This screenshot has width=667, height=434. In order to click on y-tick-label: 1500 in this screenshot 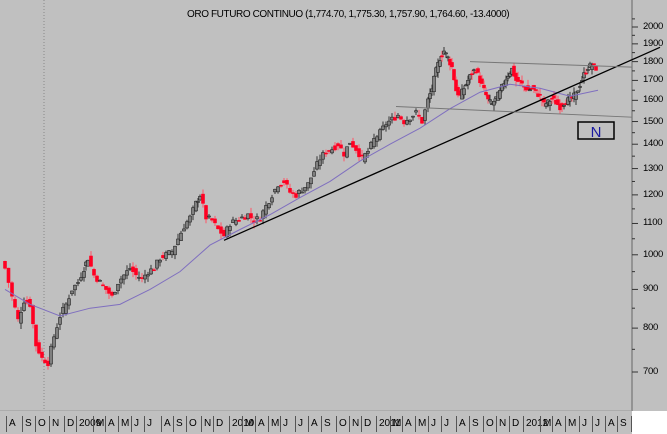, I will do `click(653, 121)`.